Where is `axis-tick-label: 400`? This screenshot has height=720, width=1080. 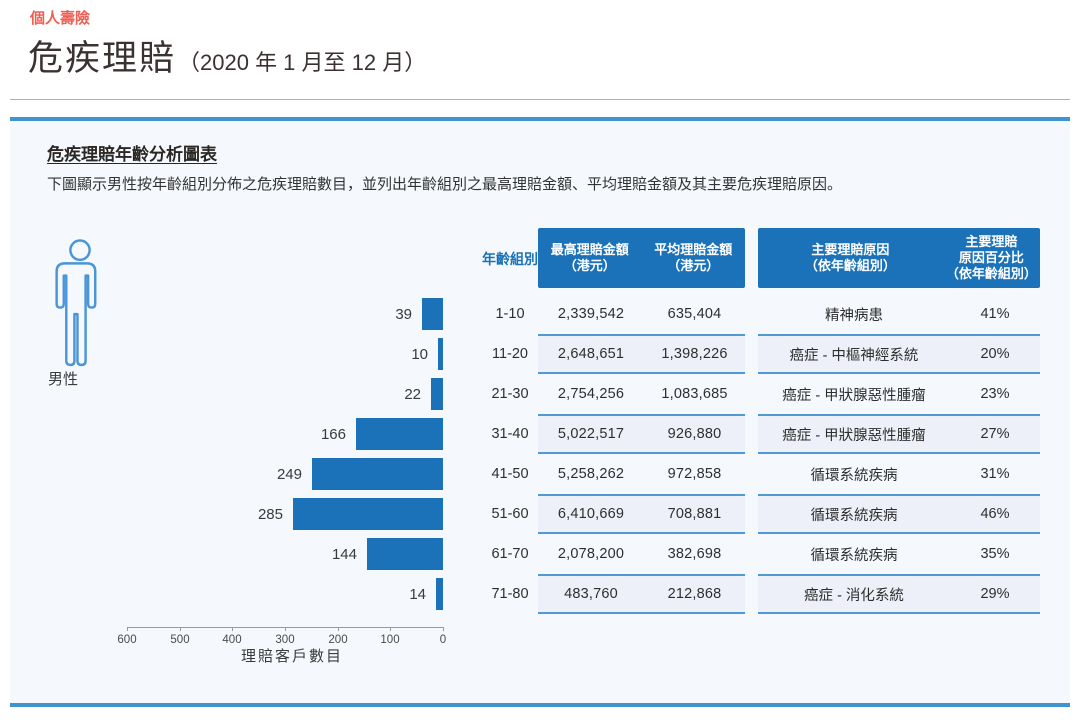
axis-tick-label: 400 is located at coordinates (232, 640).